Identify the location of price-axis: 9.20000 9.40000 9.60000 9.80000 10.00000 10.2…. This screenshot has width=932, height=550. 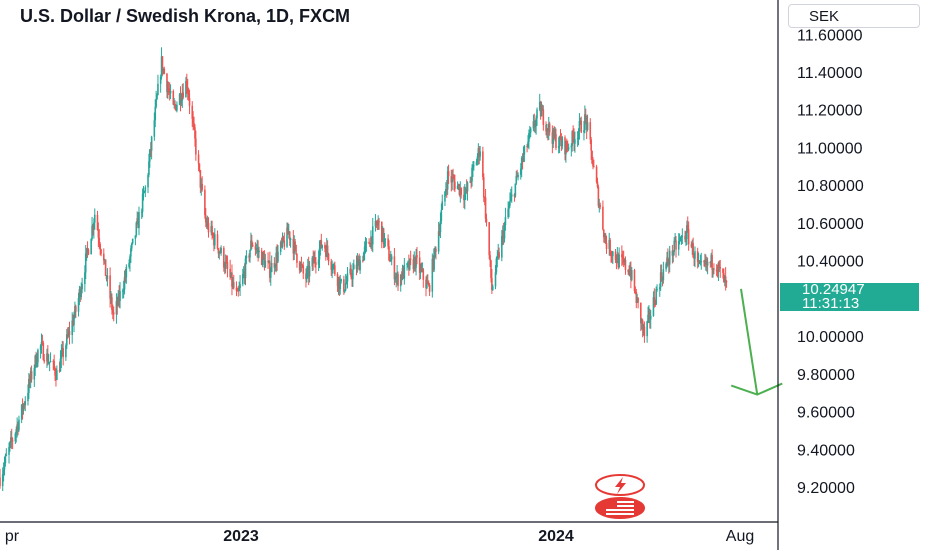
(830, 262).